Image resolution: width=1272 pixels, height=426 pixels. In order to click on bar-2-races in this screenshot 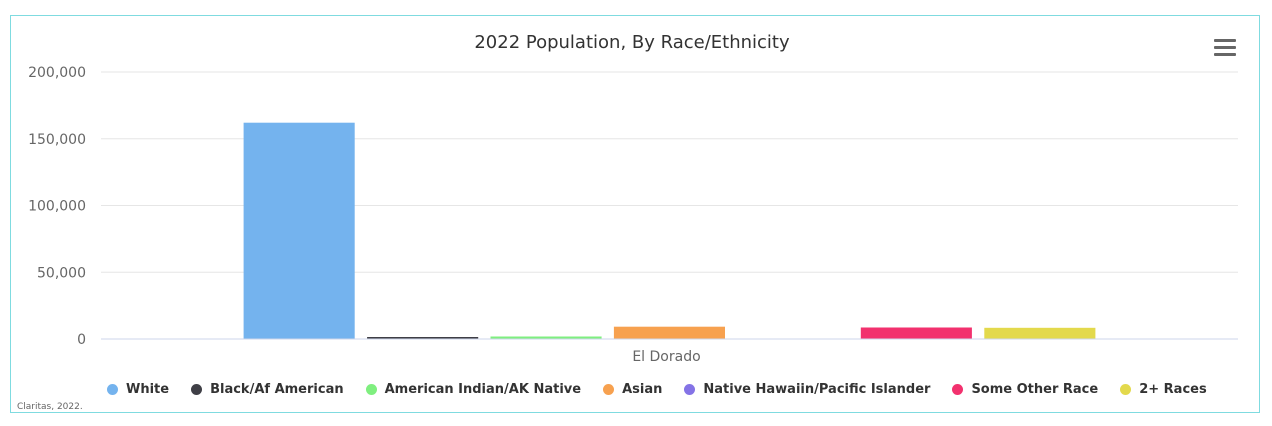, I will do `click(1040, 333)`.